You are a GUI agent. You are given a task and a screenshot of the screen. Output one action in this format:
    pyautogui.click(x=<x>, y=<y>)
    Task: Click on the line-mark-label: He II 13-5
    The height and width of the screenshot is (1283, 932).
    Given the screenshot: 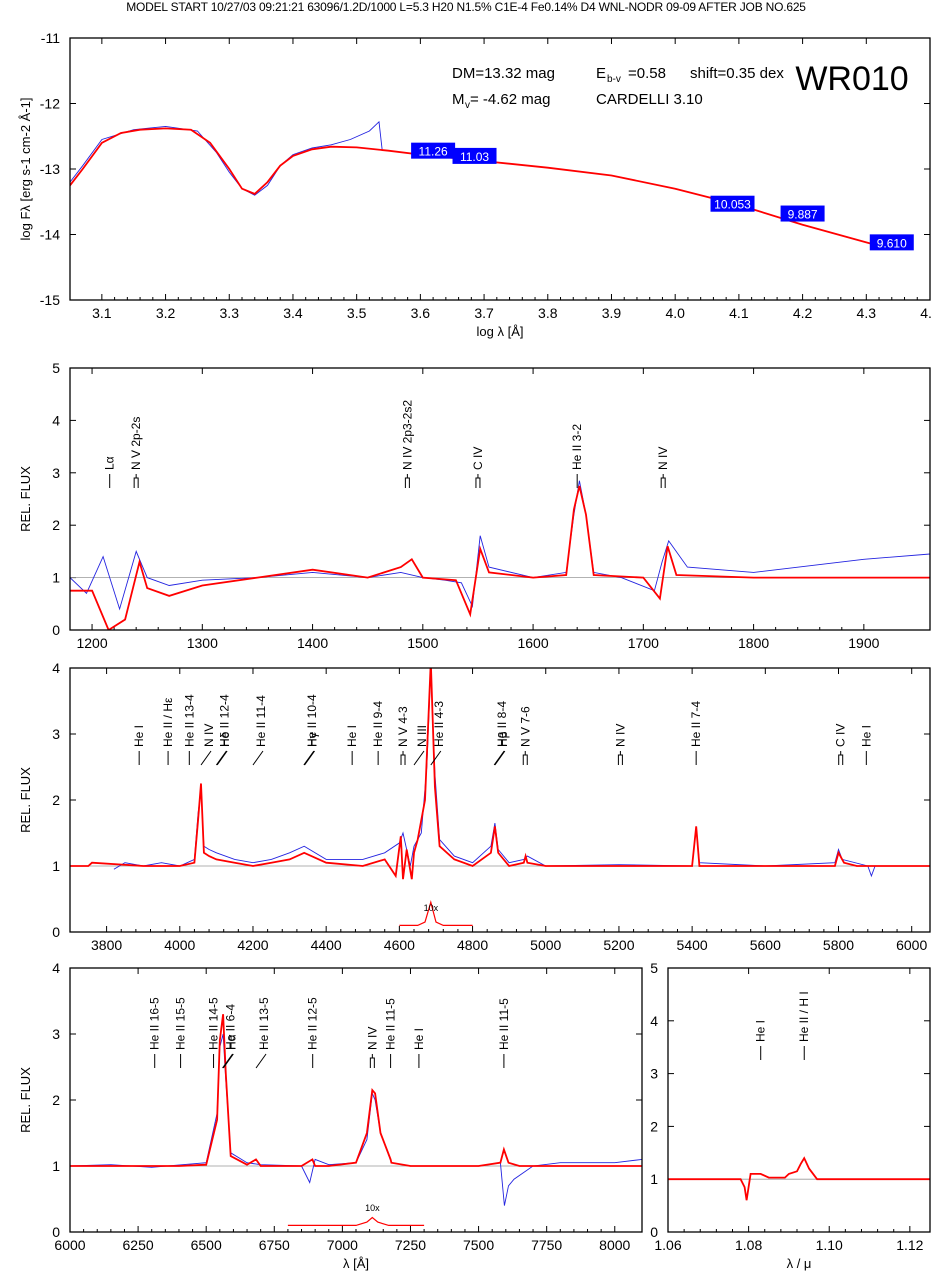 What is the action you would take?
    pyautogui.click(x=264, y=1023)
    